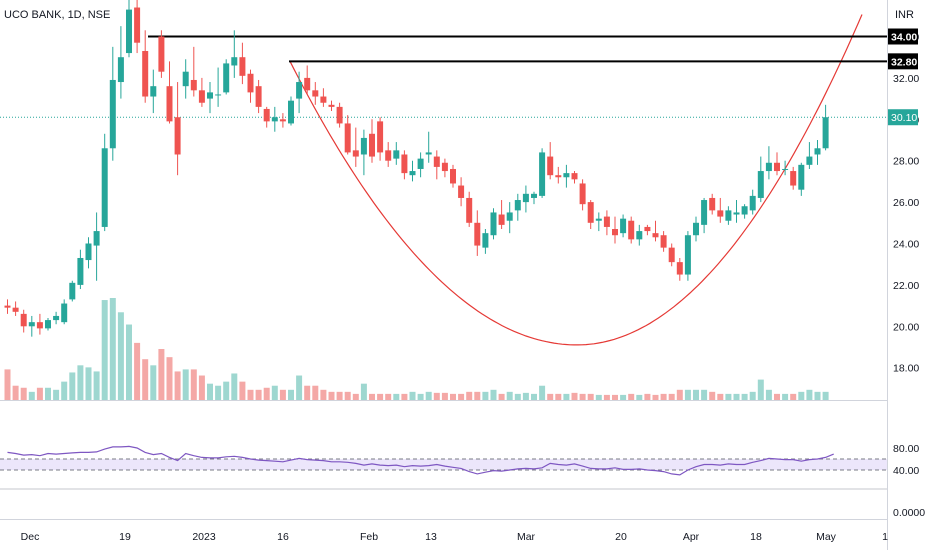  I want to click on time-tick-label: May, so click(826, 537).